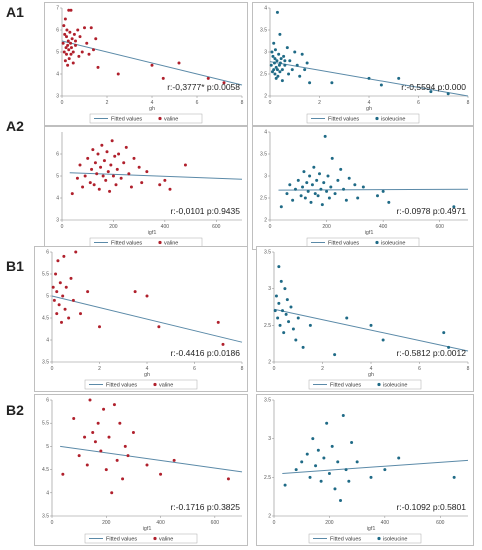  Describe the element at coordinates (155, 538) in the screenshot. I see `legend-point-swatch` at that location.